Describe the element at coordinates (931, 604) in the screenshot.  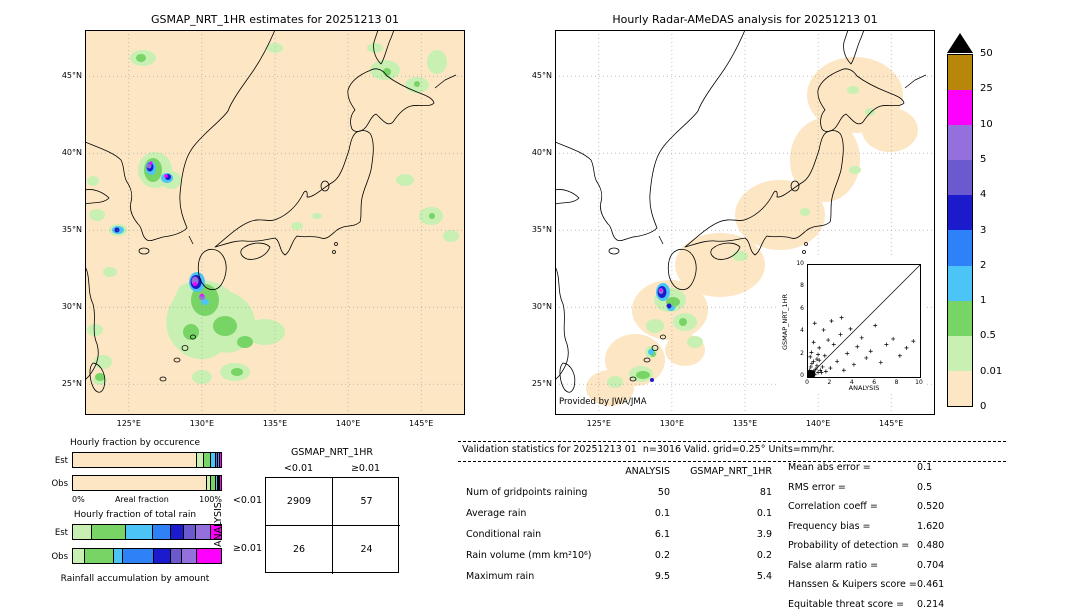
I see `metric-value: 0.214` at that location.